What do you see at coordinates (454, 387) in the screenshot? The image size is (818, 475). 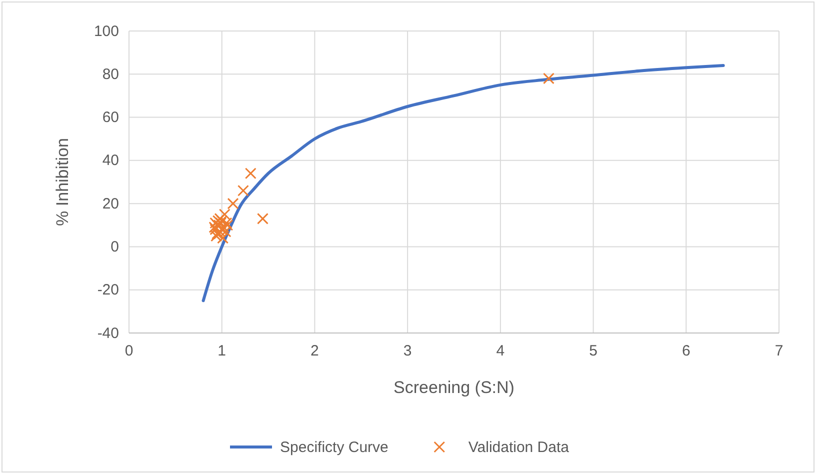 I see `x-axis-title: Screening (S:N)` at bounding box center [454, 387].